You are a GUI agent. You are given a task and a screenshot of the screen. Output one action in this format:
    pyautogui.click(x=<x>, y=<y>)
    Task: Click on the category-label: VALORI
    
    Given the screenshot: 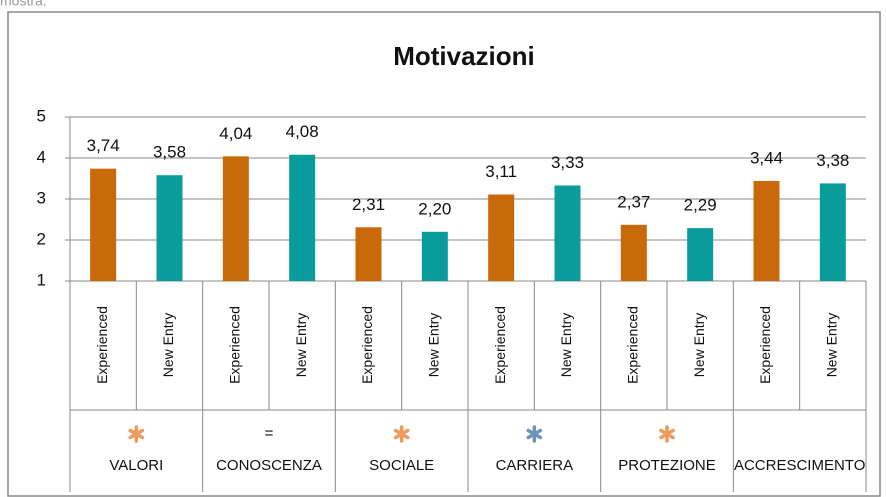 What is the action you would take?
    pyautogui.click(x=136, y=465)
    